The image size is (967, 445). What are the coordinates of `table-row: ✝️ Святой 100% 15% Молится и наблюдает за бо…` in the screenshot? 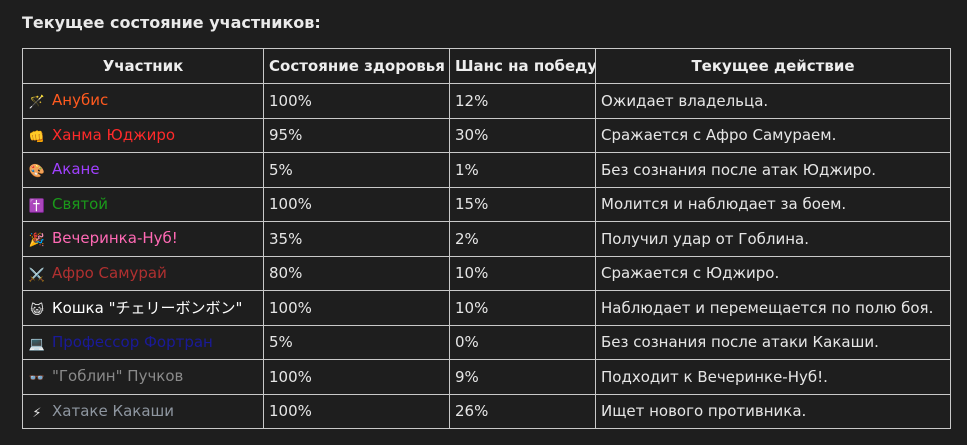 It's located at (486, 204).